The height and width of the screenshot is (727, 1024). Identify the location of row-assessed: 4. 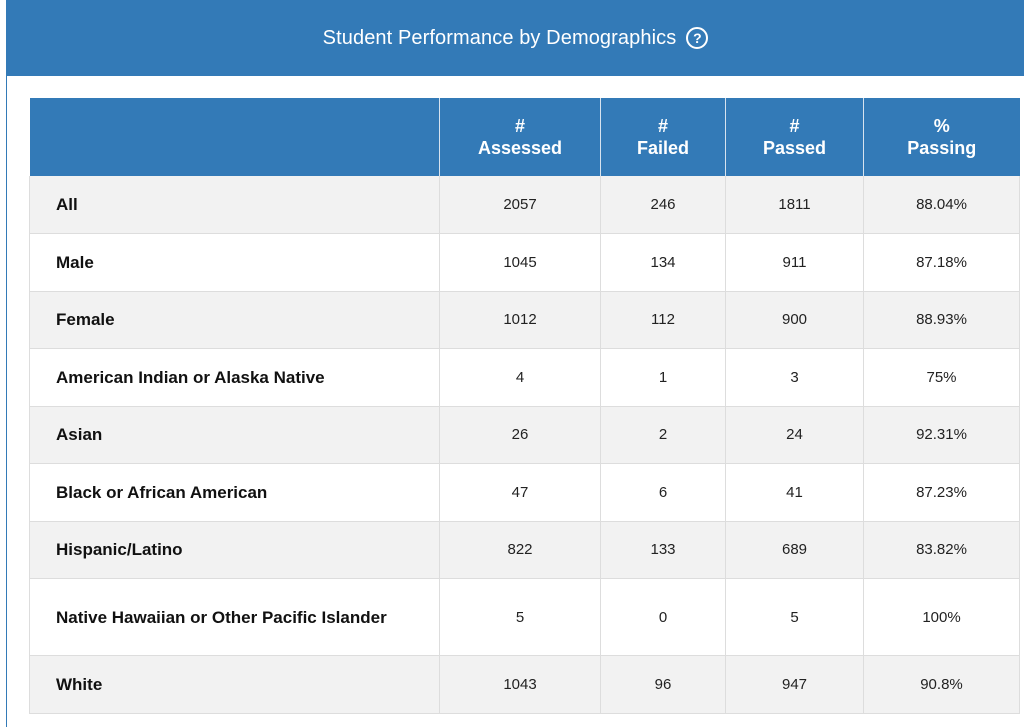
(520, 377).